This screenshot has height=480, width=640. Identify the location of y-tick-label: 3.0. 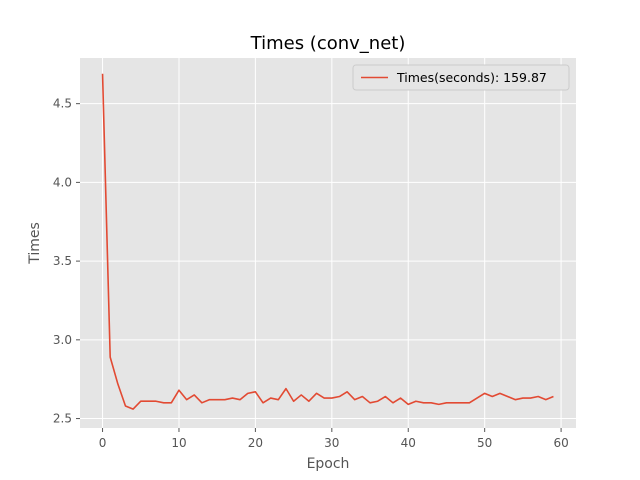
(62, 340).